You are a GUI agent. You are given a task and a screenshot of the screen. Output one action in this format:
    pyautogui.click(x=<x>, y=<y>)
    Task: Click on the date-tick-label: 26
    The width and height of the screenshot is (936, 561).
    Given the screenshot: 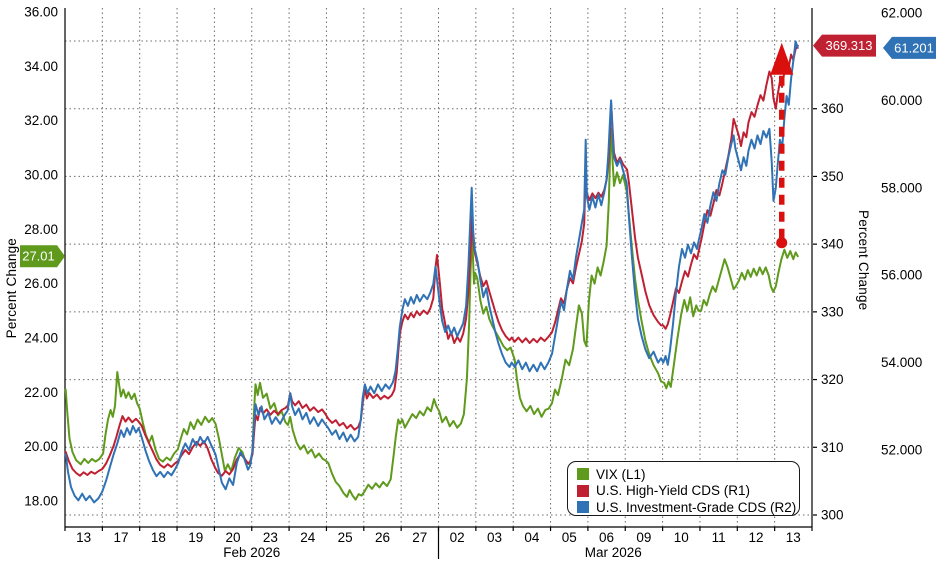 What is the action you would take?
    pyautogui.click(x=382, y=537)
    